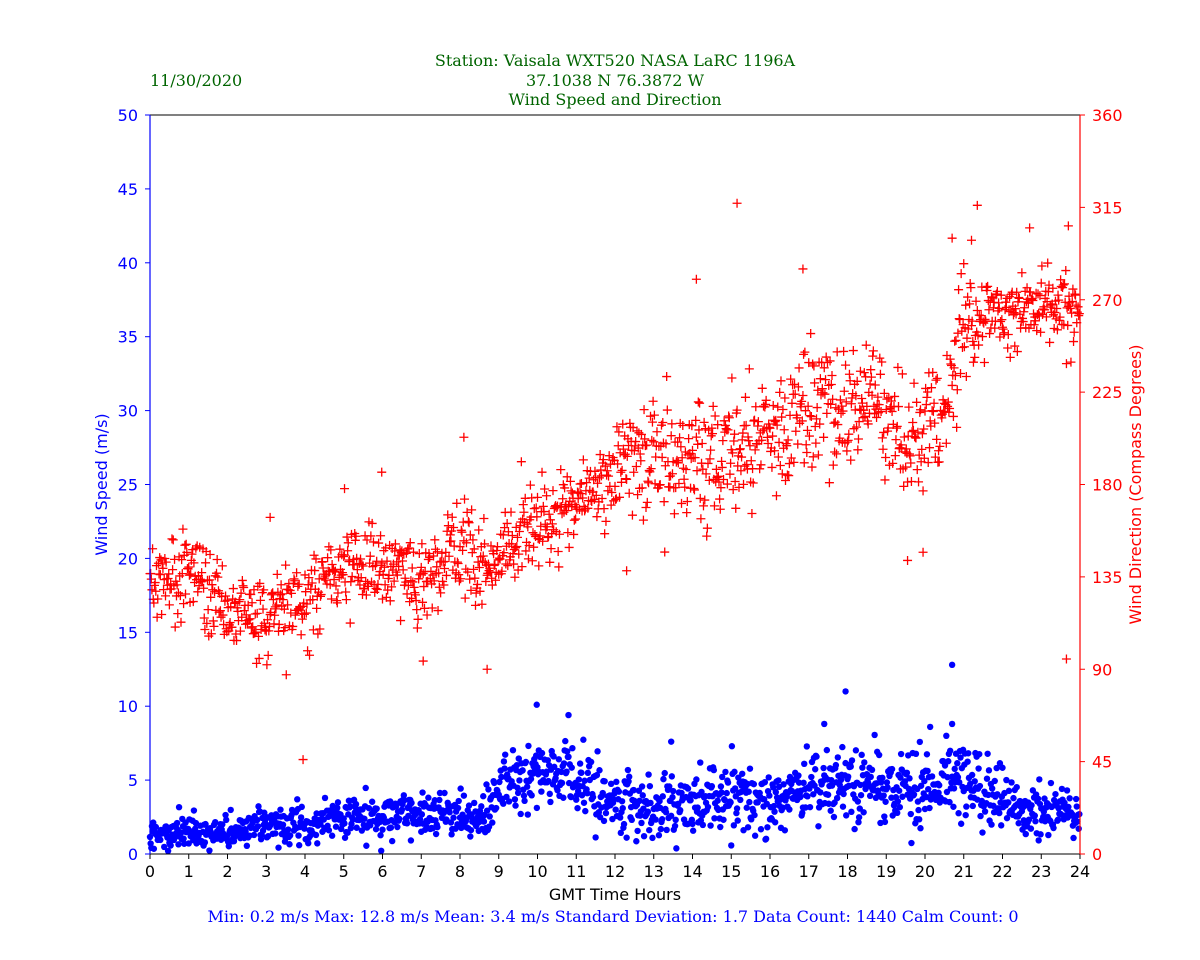 The height and width of the screenshot is (960, 1200). What do you see at coordinates (101, 484) in the screenshot?
I see `left-y-axis-label: Wind Speed (m/s)` at bounding box center [101, 484].